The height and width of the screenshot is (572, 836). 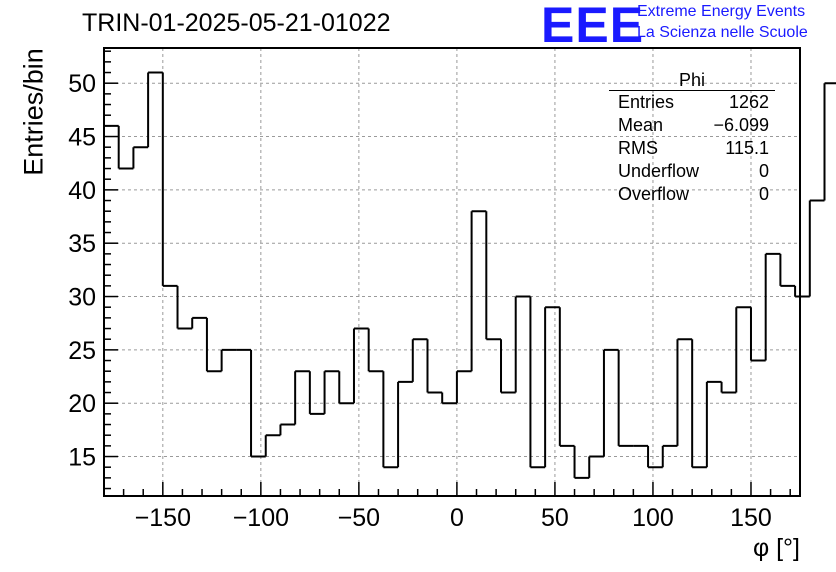 What do you see at coordinates (741, 125) in the screenshot?
I see `stats-value: −6.099` at bounding box center [741, 125].